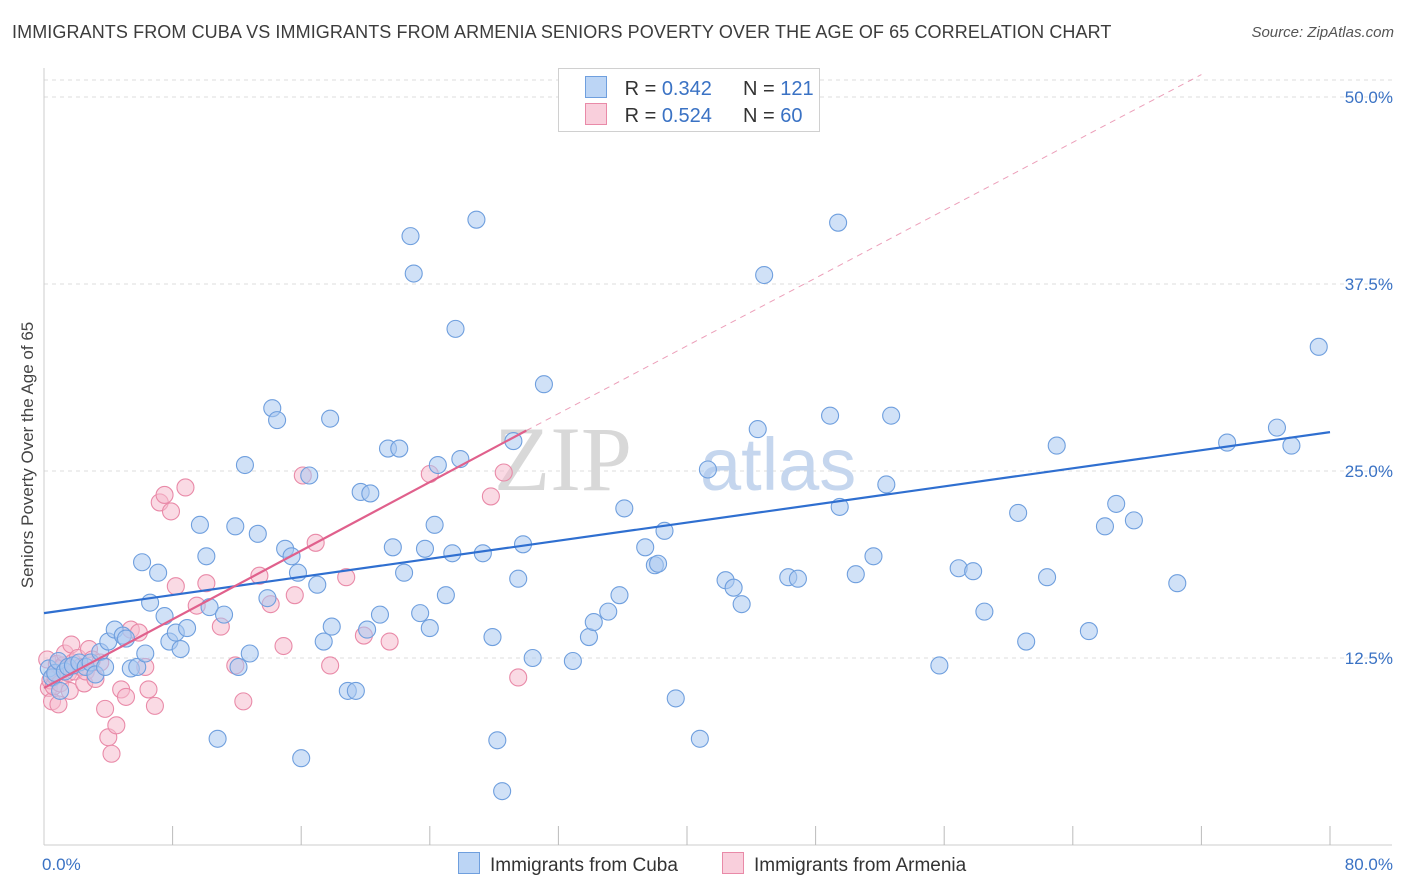 The image size is (1406, 892). I want to click on watermark: ZIP atlas, so click(675, 459).